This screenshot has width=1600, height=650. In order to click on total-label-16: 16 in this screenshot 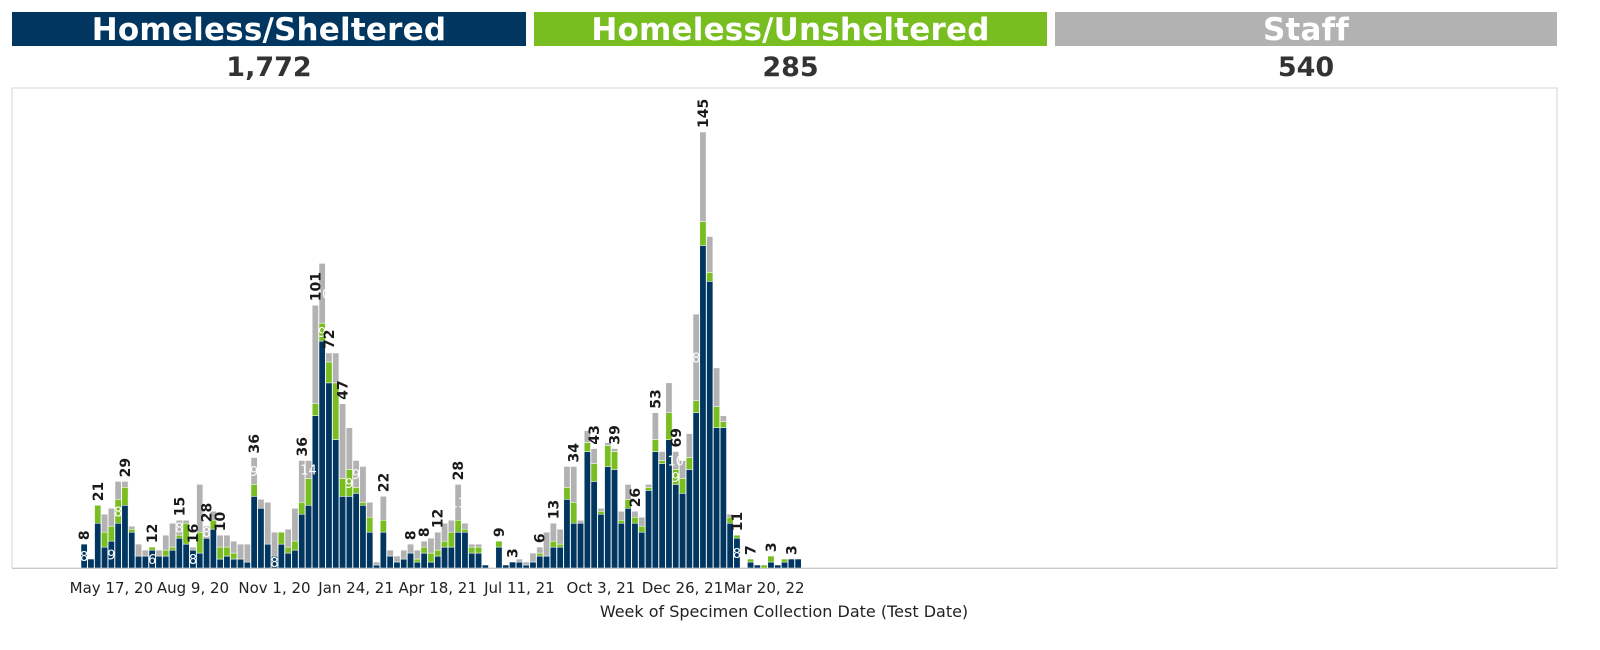, I will do `click(194, 533)`.